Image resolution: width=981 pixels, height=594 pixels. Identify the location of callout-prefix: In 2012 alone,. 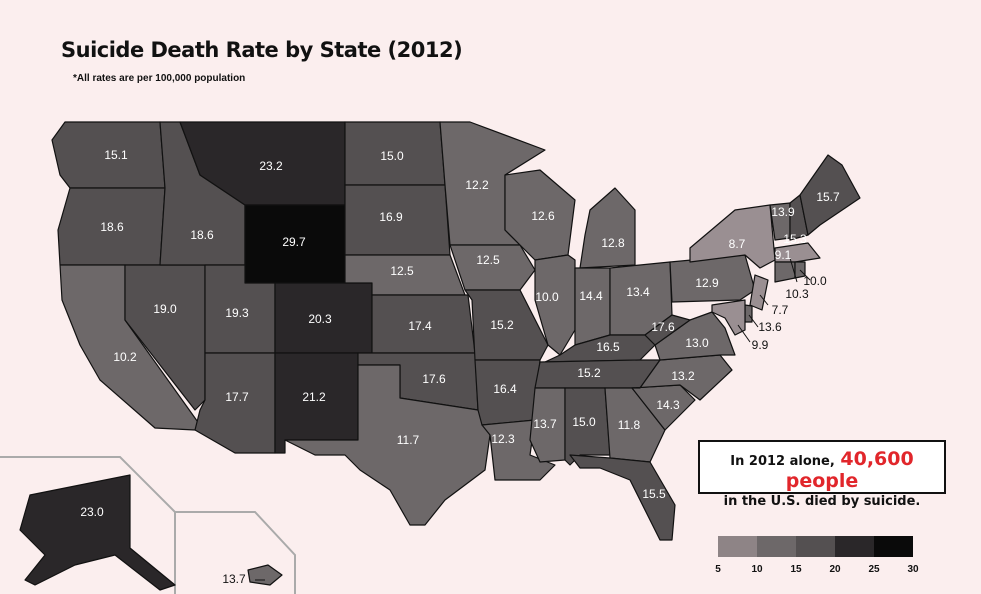
(782, 461).